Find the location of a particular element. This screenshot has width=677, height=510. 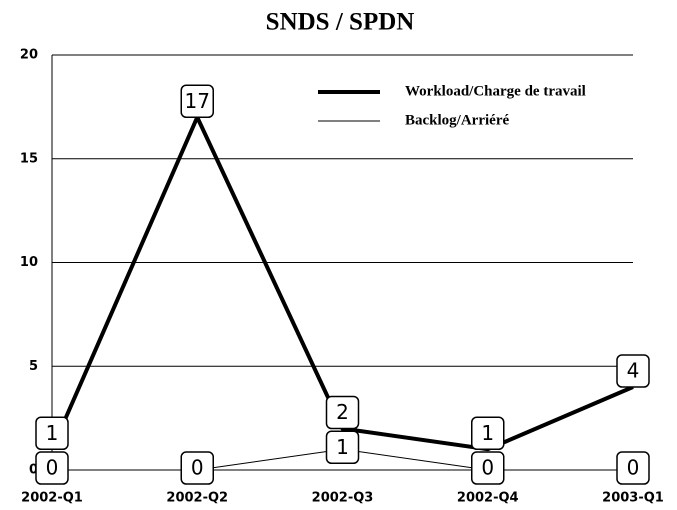

x-tick-label: 2002-Q1 is located at coordinates (52, 498).